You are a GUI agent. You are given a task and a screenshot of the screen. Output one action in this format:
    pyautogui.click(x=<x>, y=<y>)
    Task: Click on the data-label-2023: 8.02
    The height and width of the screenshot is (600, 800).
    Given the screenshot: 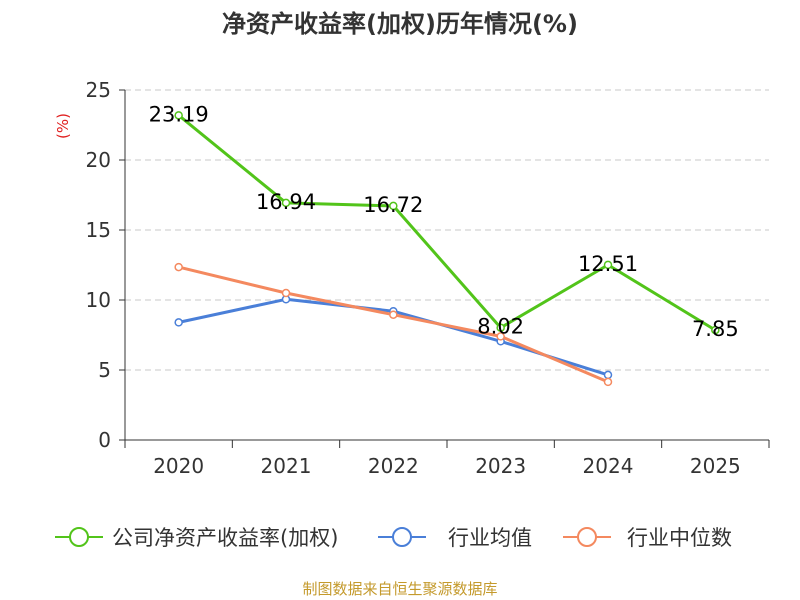 What is the action you would take?
    pyautogui.click(x=500, y=327)
    